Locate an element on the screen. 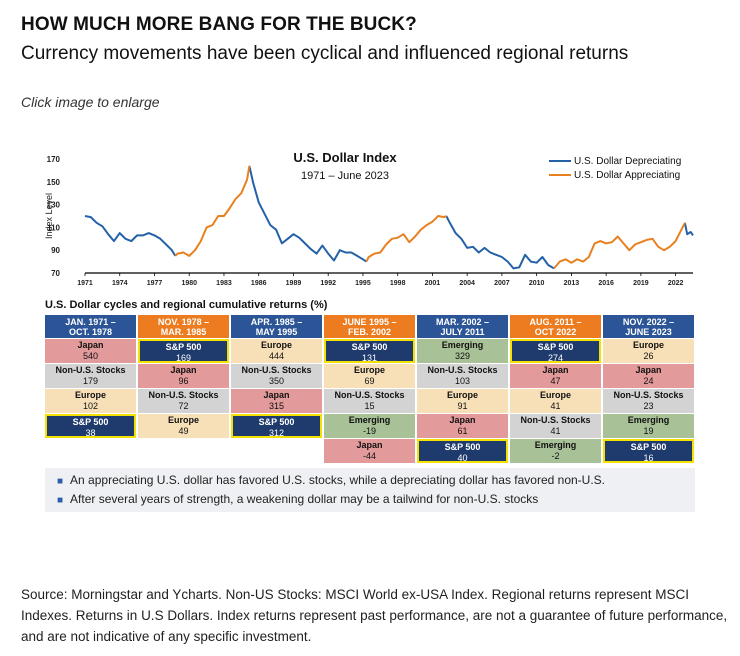 The image size is (740, 656). cycle-period-header: APR. 1985 – MAY 1995 is located at coordinates (276, 326).